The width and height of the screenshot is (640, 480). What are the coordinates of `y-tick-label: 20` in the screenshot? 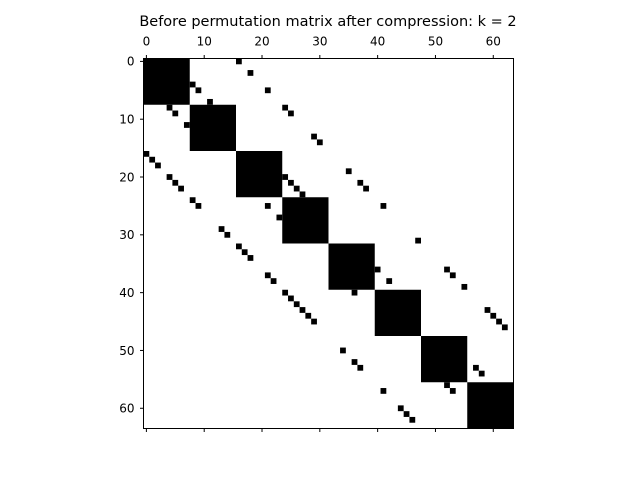 It's located at (126, 177).